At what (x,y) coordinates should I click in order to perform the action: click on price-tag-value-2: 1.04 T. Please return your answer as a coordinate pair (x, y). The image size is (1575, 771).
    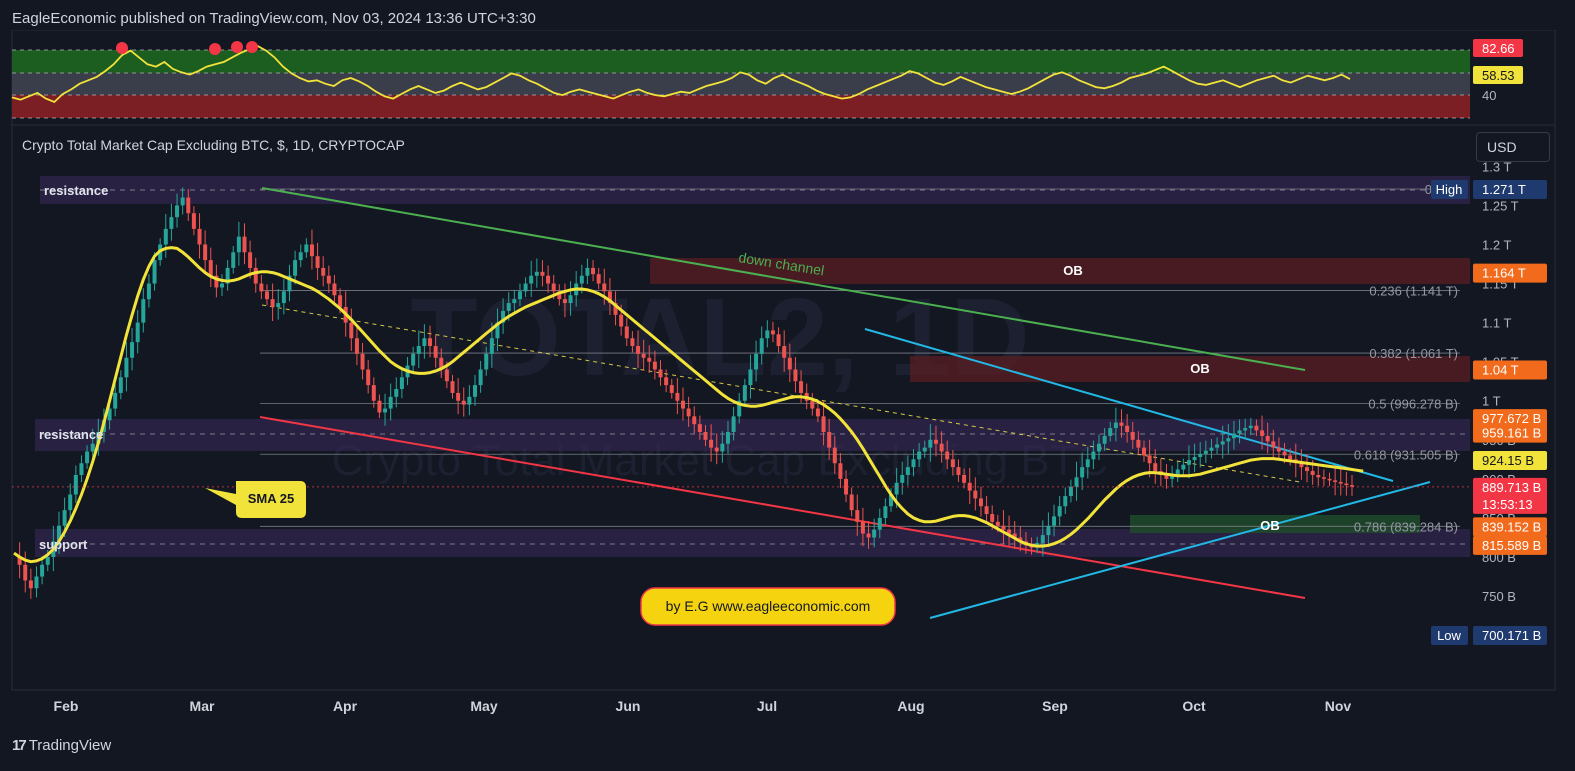
    Looking at the image, I should click on (1500, 369).